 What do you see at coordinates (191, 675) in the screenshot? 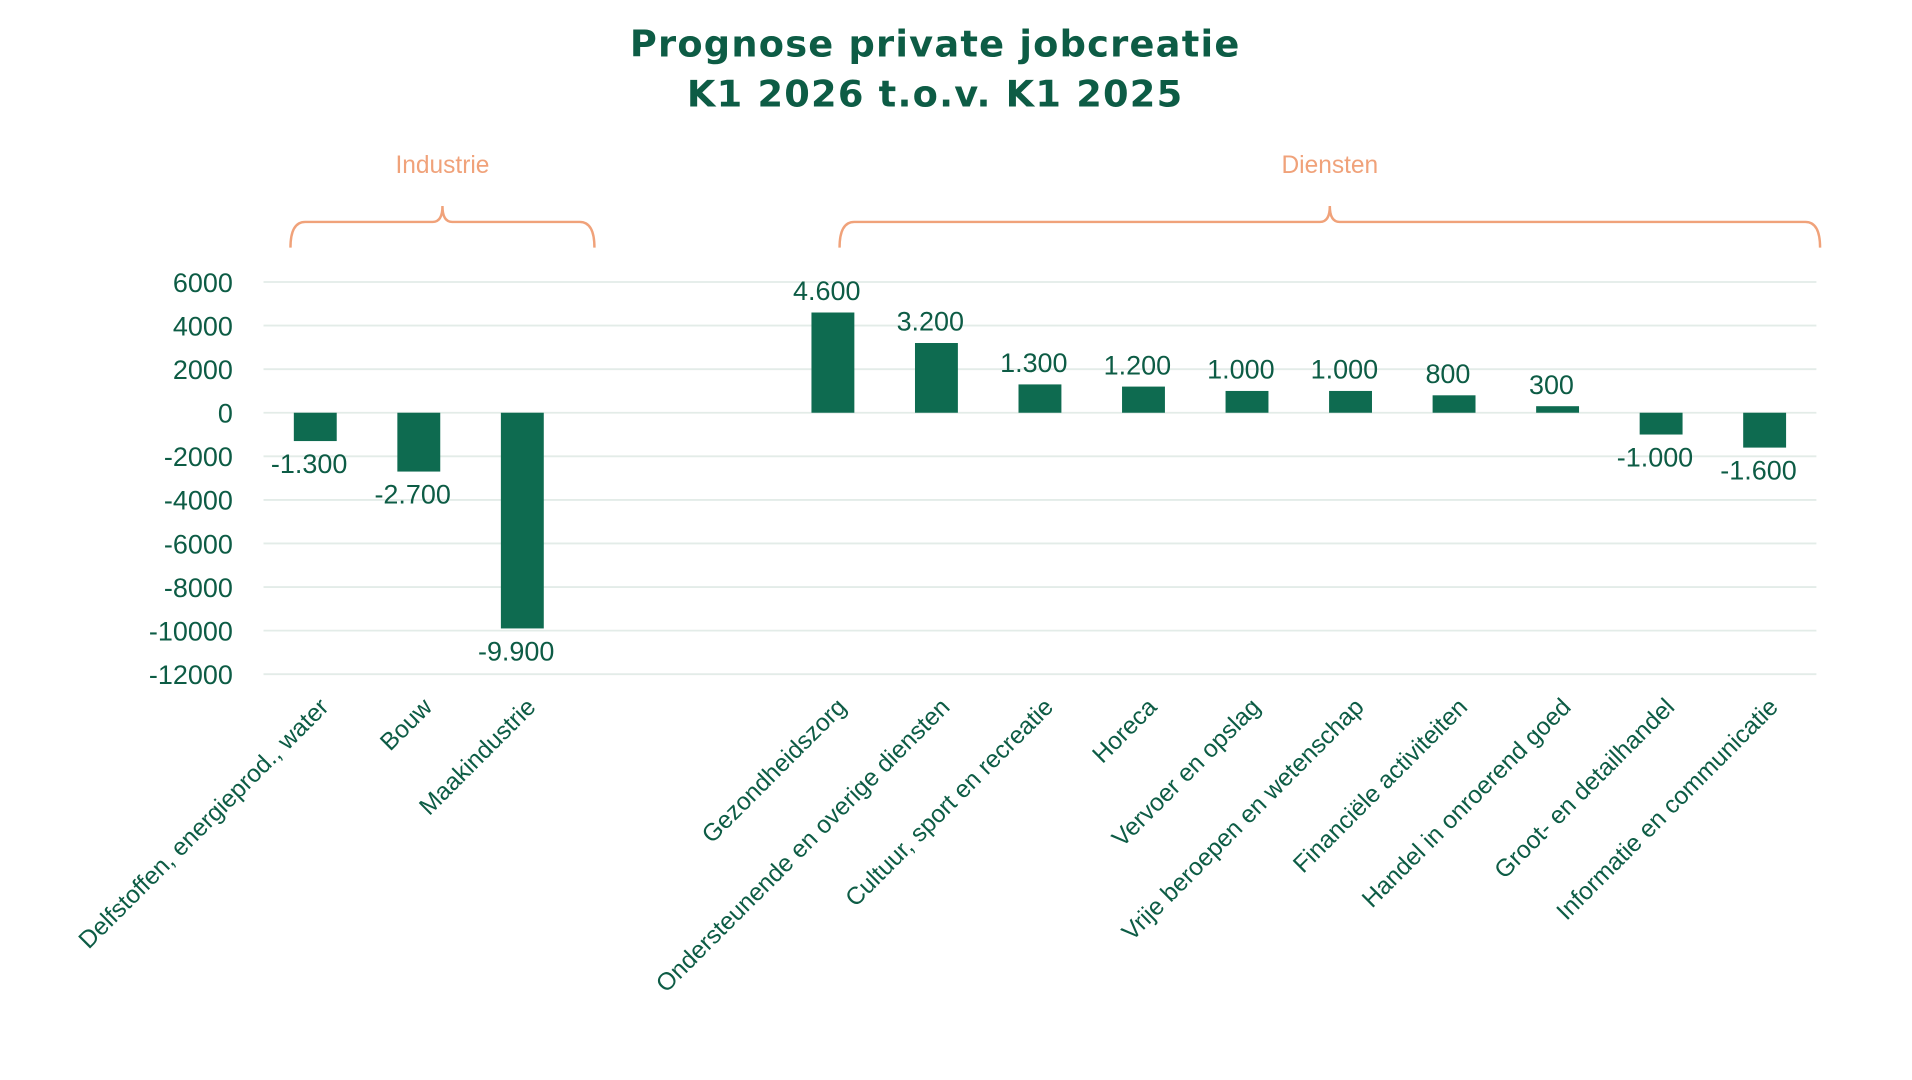
I see `y-tick-label: -12000` at bounding box center [191, 675].